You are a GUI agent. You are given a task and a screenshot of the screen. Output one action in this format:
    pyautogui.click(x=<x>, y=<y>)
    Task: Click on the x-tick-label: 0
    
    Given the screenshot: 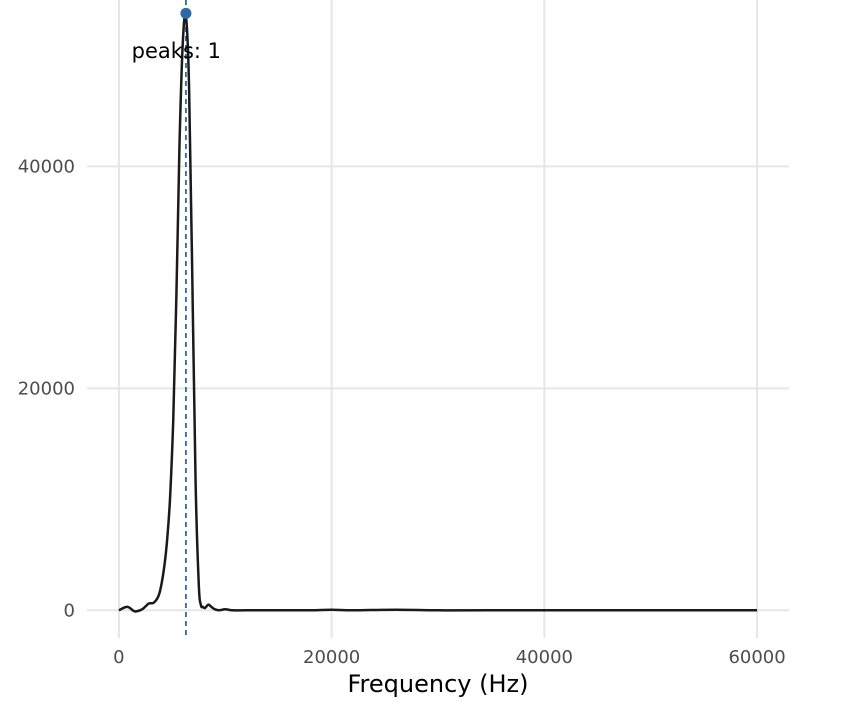 What is the action you would take?
    pyautogui.click(x=118, y=657)
    